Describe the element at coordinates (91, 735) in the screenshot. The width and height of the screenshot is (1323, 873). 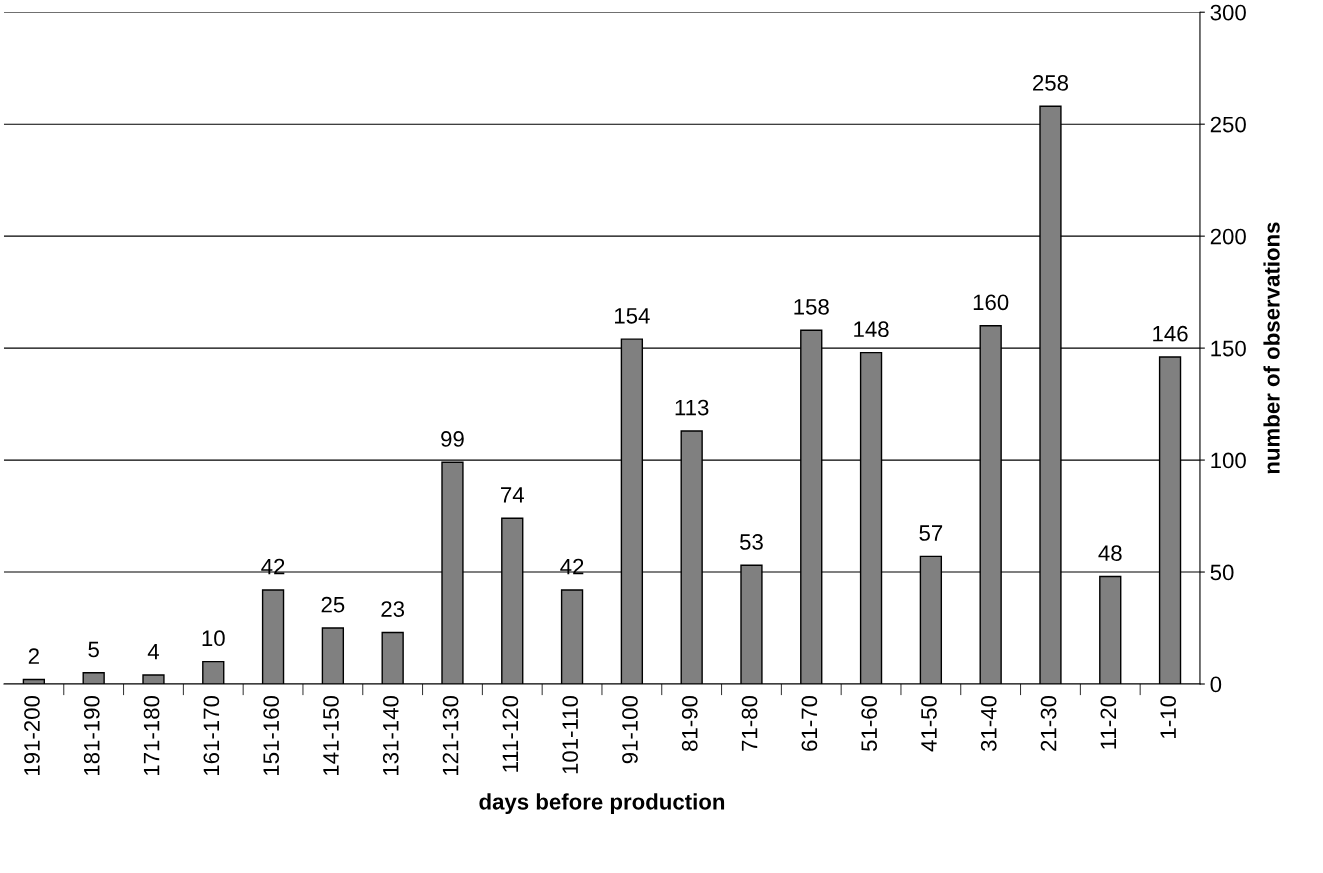
I see `x-tick-label: 181-190` at that location.